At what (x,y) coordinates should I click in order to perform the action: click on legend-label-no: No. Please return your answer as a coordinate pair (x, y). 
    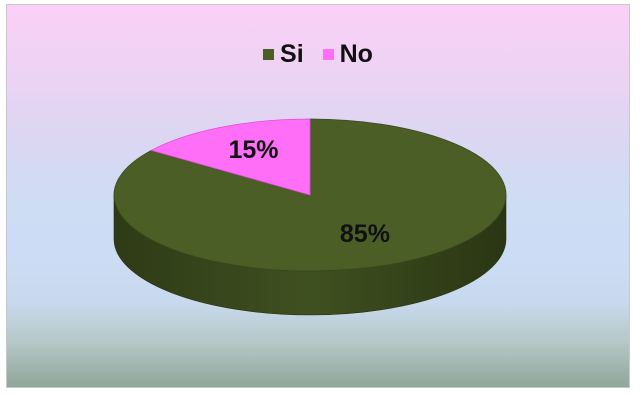
    Looking at the image, I should click on (356, 54).